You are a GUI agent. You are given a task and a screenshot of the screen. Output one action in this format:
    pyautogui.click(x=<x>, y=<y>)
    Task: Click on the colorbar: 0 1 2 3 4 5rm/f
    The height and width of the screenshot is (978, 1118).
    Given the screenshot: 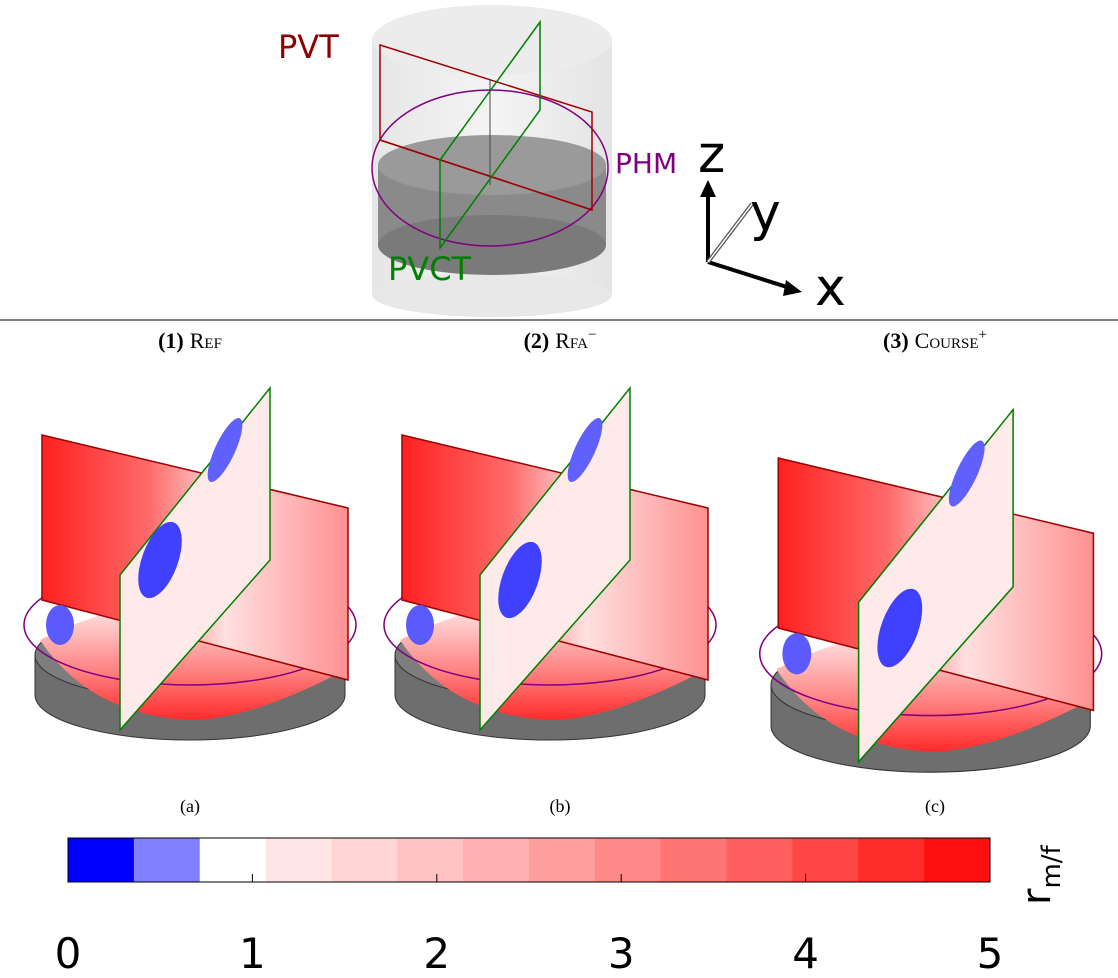 What is the action you would take?
    pyautogui.click(x=561, y=907)
    